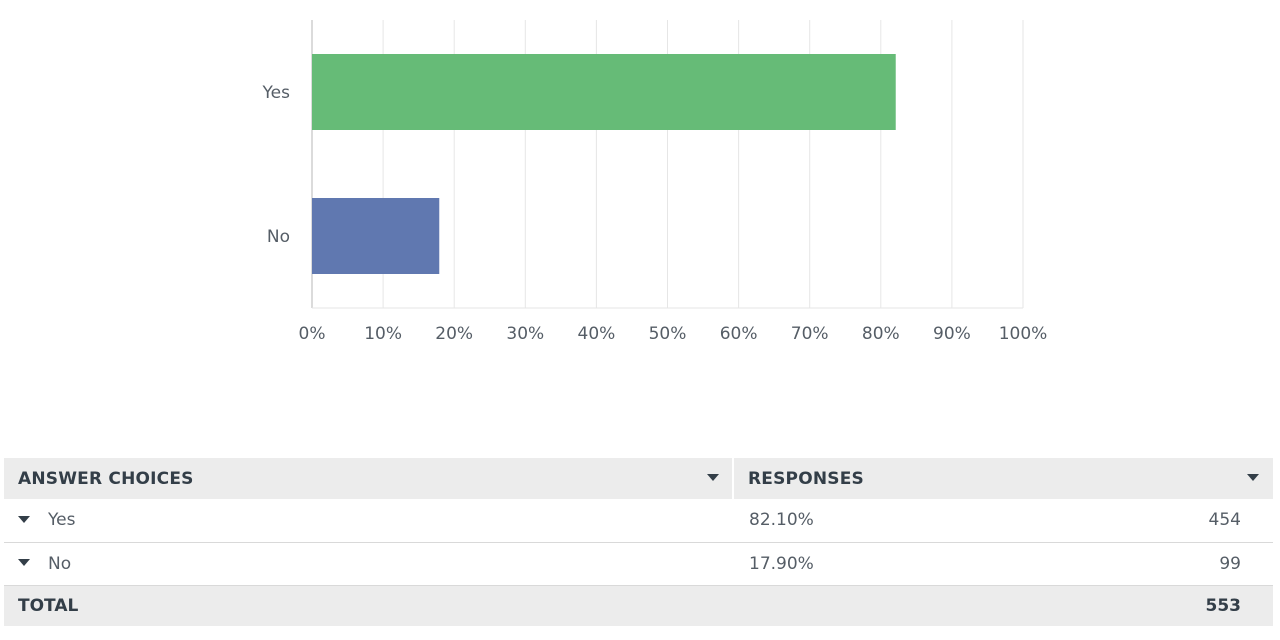 The height and width of the screenshot is (640, 1280). I want to click on x-tick-label: 70%, so click(810, 334).